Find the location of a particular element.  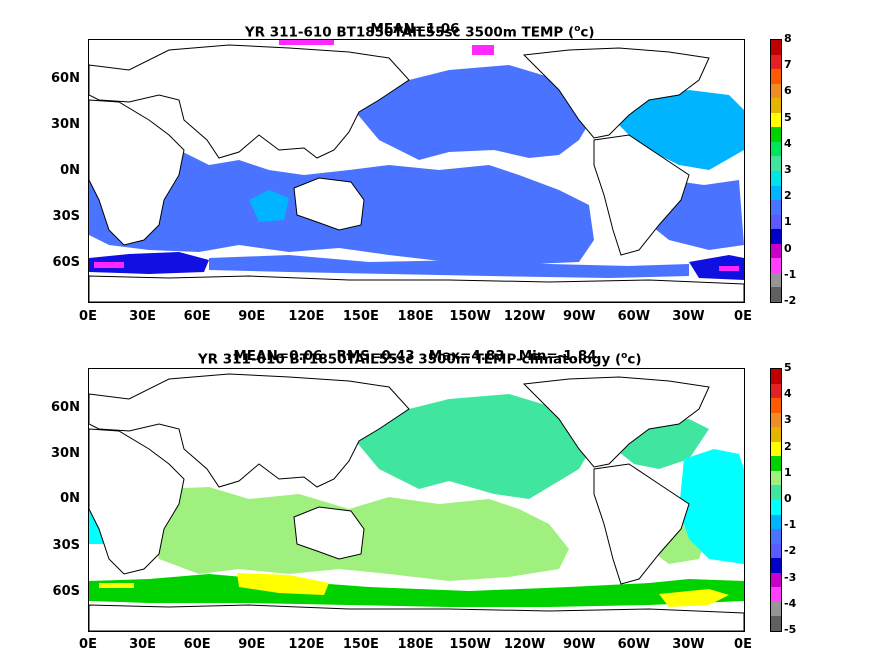

panel1-title-line2: MEAN=1.06 is located at coordinates (415, 29).